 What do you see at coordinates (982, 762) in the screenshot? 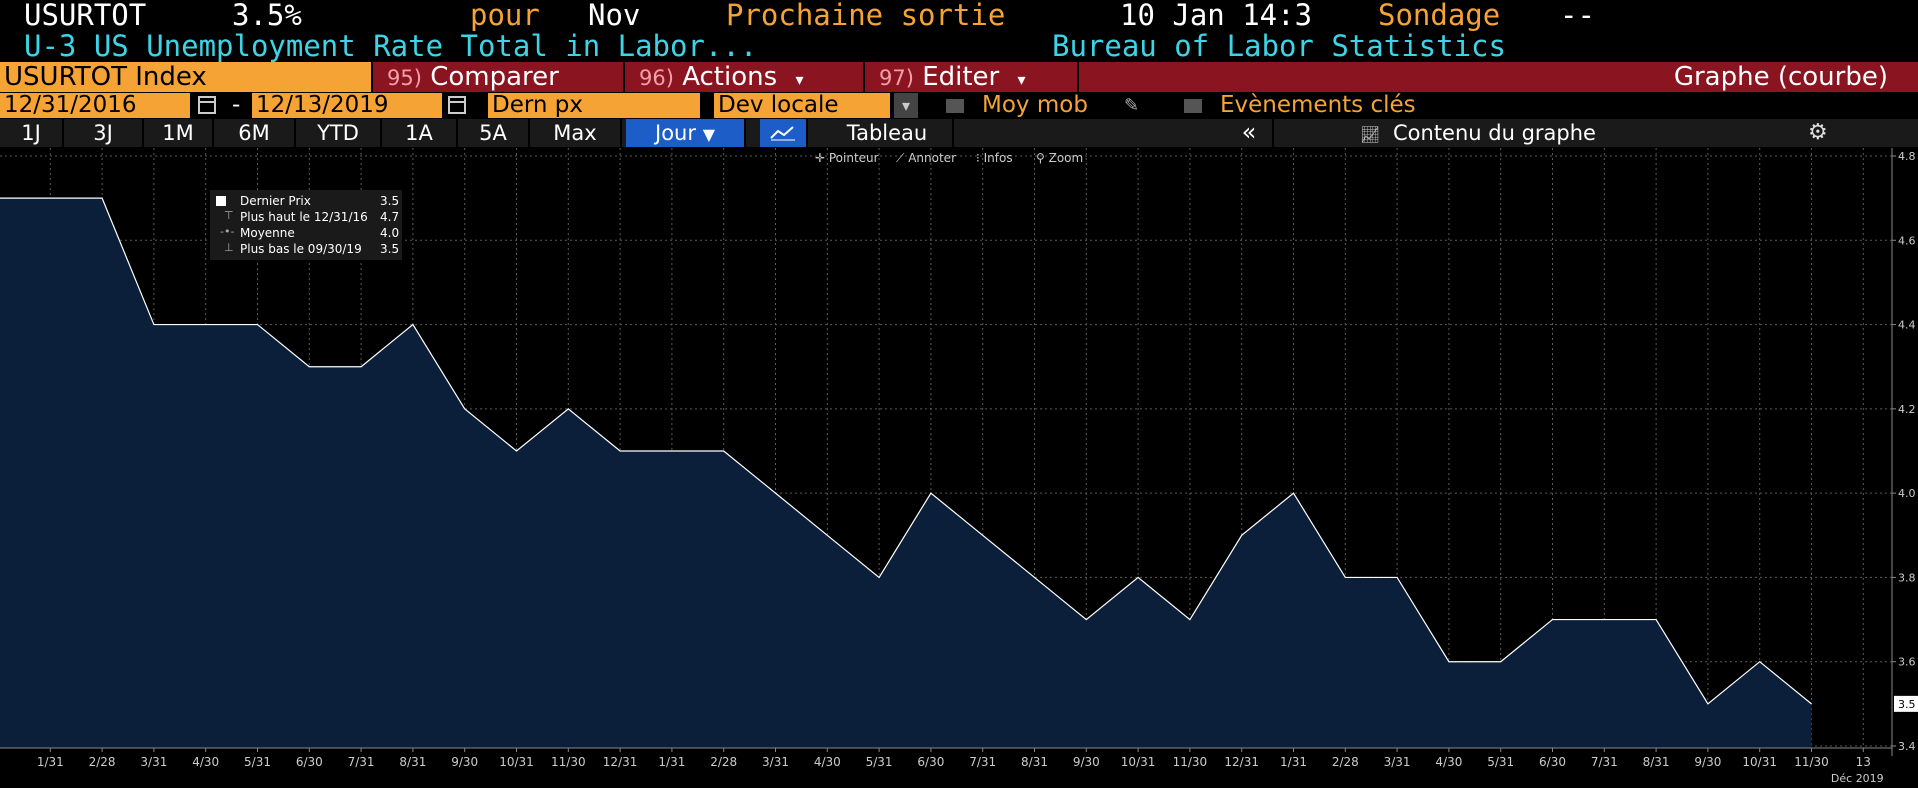
I see `x-tick-label: 7/31` at bounding box center [982, 762].